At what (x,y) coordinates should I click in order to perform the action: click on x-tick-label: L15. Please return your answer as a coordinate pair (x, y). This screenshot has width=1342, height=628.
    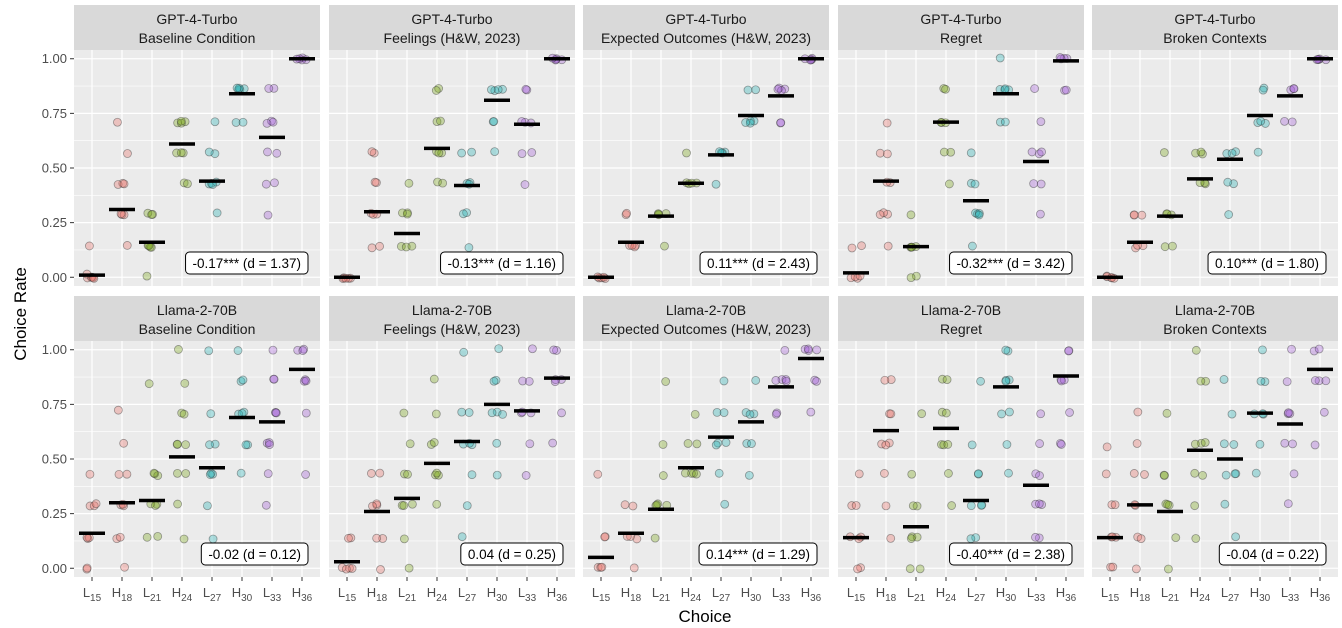
    Looking at the image, I should click on (601, 594).